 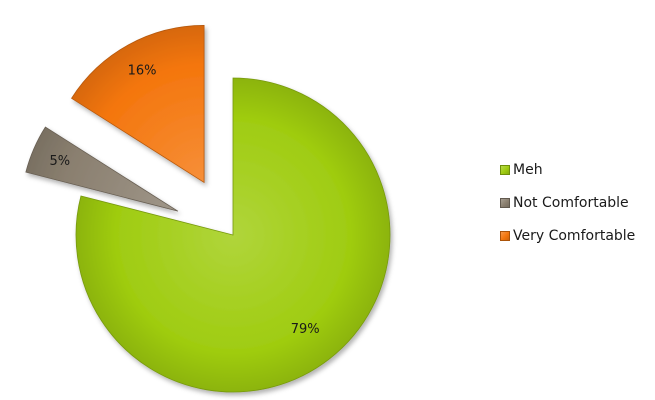 I want to click on legend-label-not-comfortable: Not Comfortable, so click(x=571, y=203).